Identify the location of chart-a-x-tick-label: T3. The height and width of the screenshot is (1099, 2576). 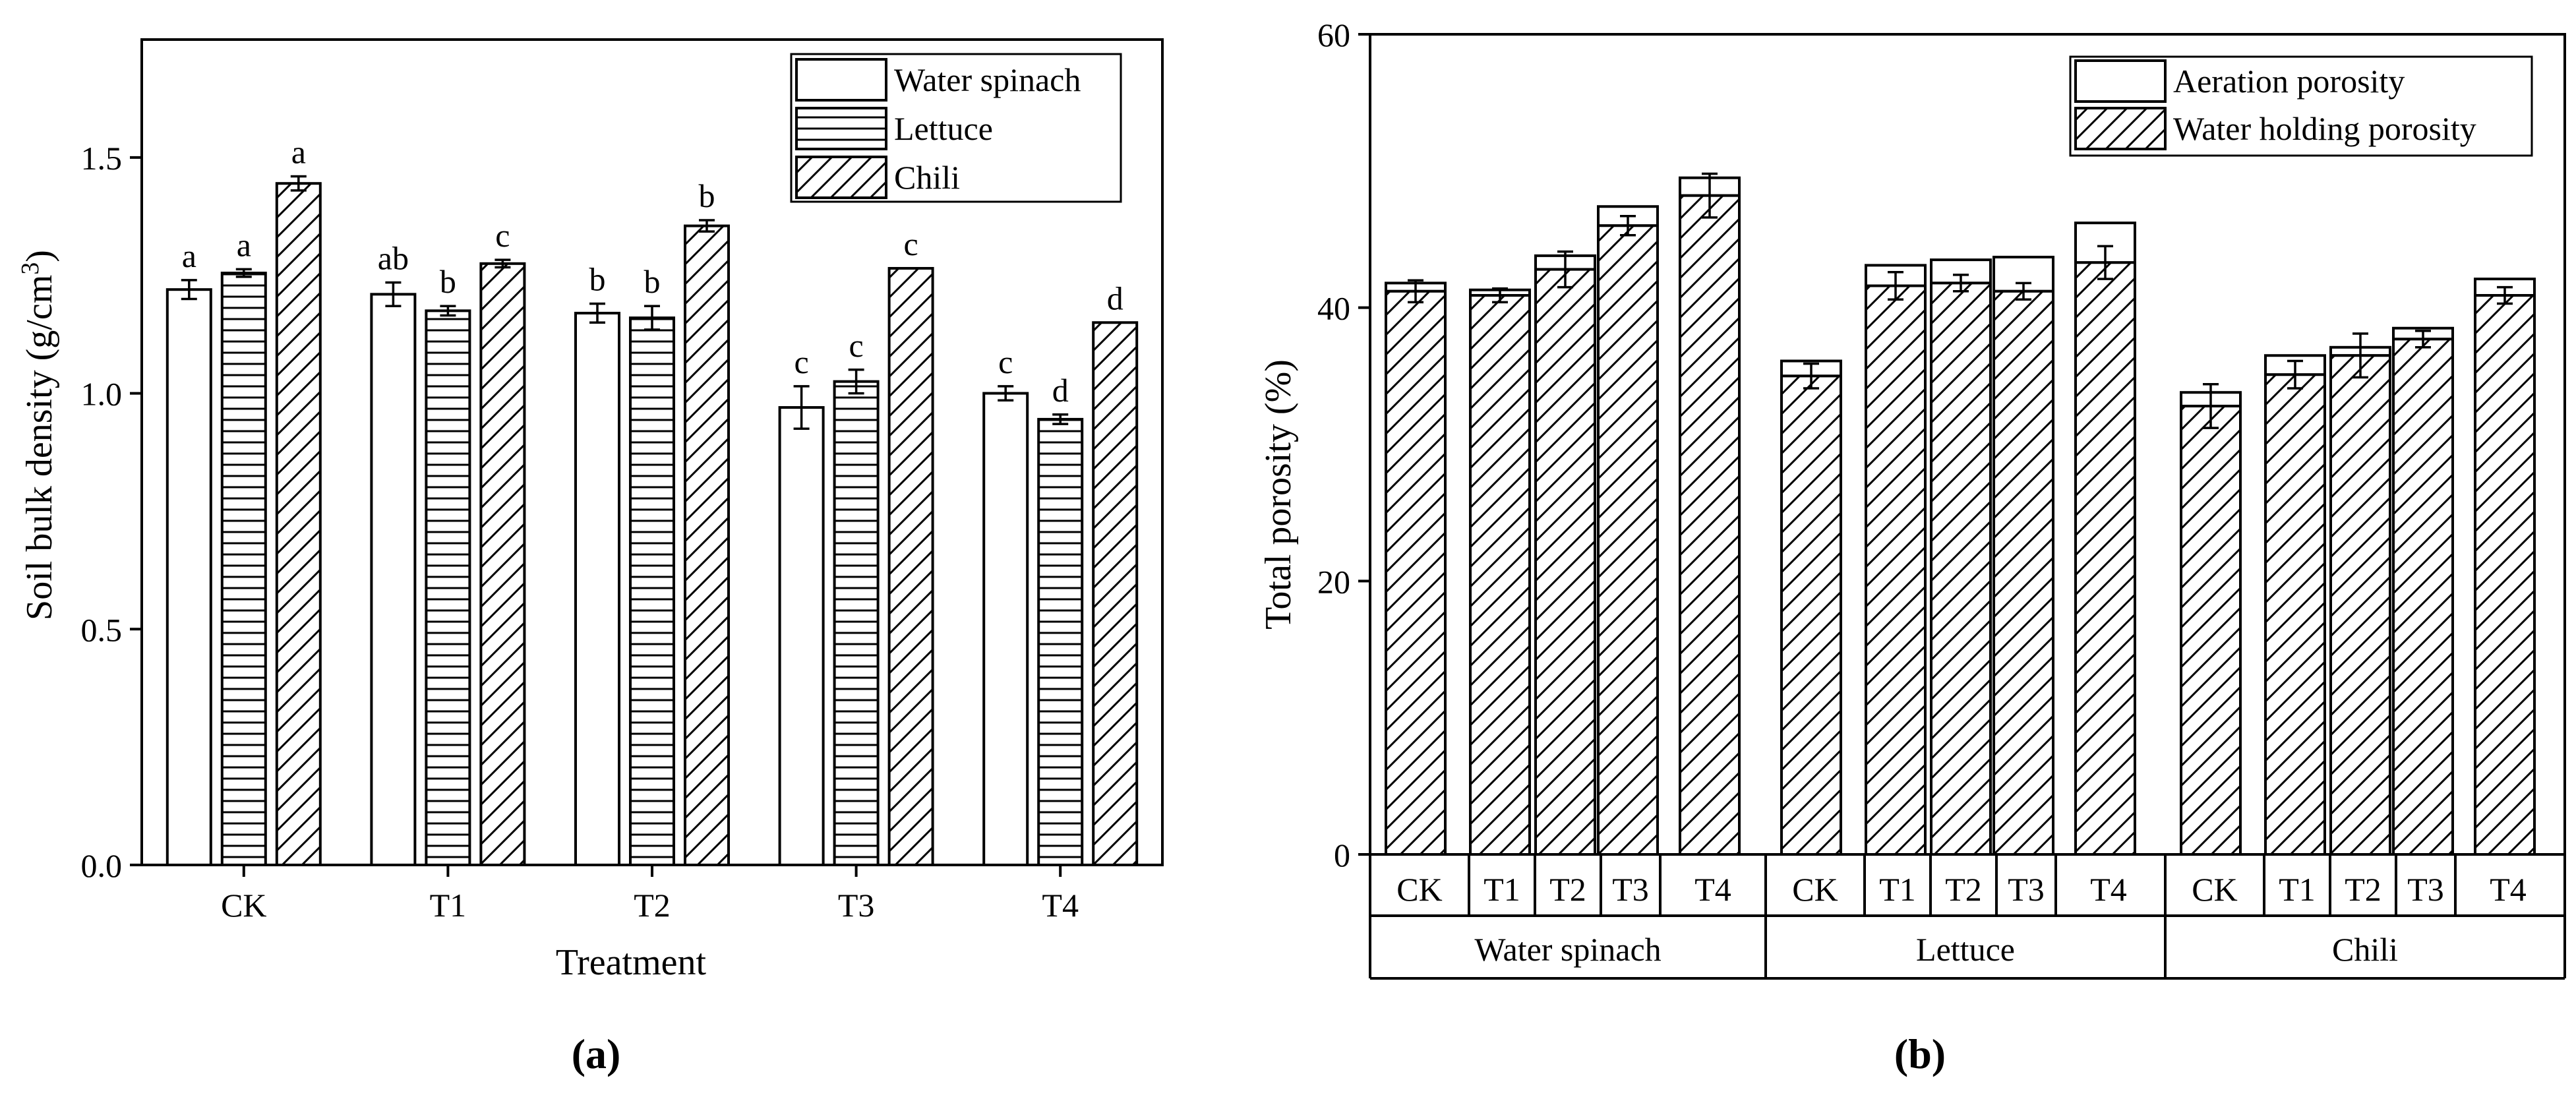
(856, 905).